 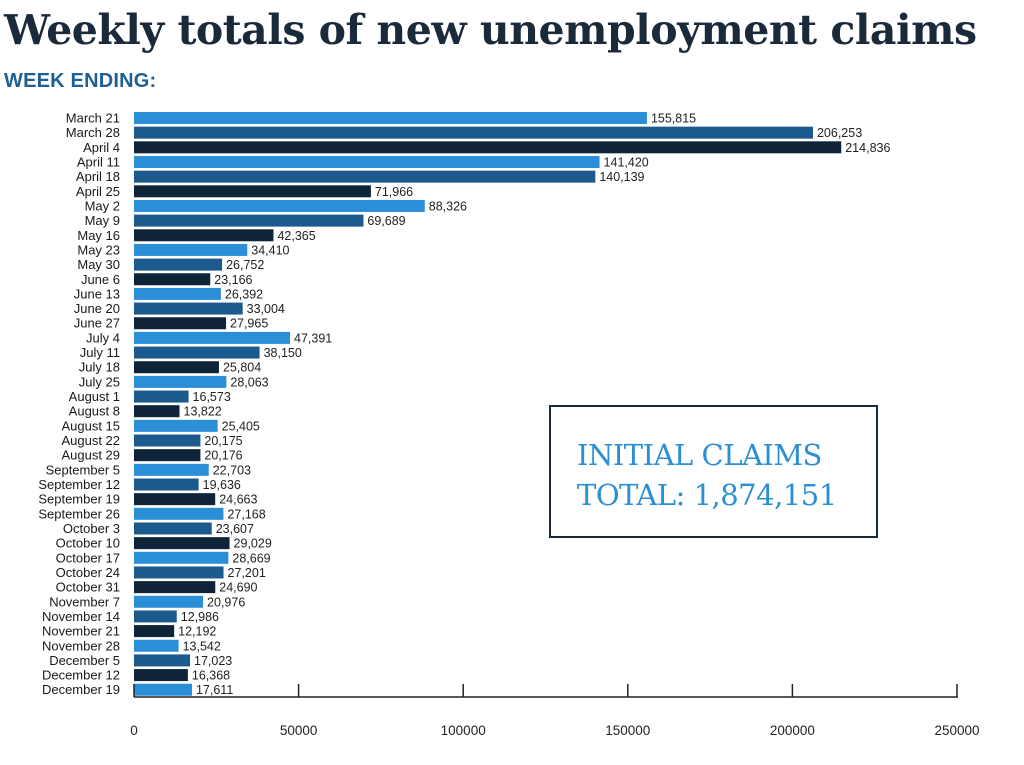 I want to click on value-label: 27,965, so click(x=249, y=324).